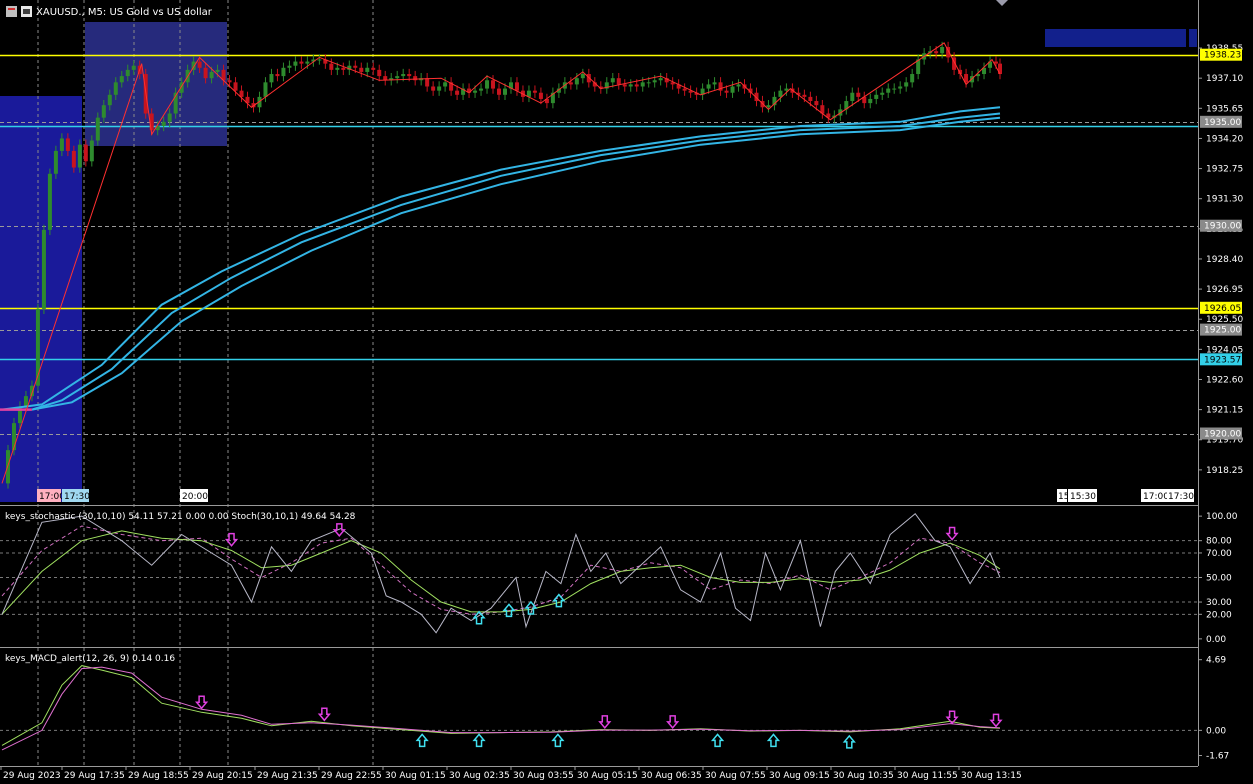 The width and height of the screenshot is (1253, 784). What do you see at coordinates (501, 572) in the screenshot?
I see `stochastic-series-line` at bounding box center [501, 572].